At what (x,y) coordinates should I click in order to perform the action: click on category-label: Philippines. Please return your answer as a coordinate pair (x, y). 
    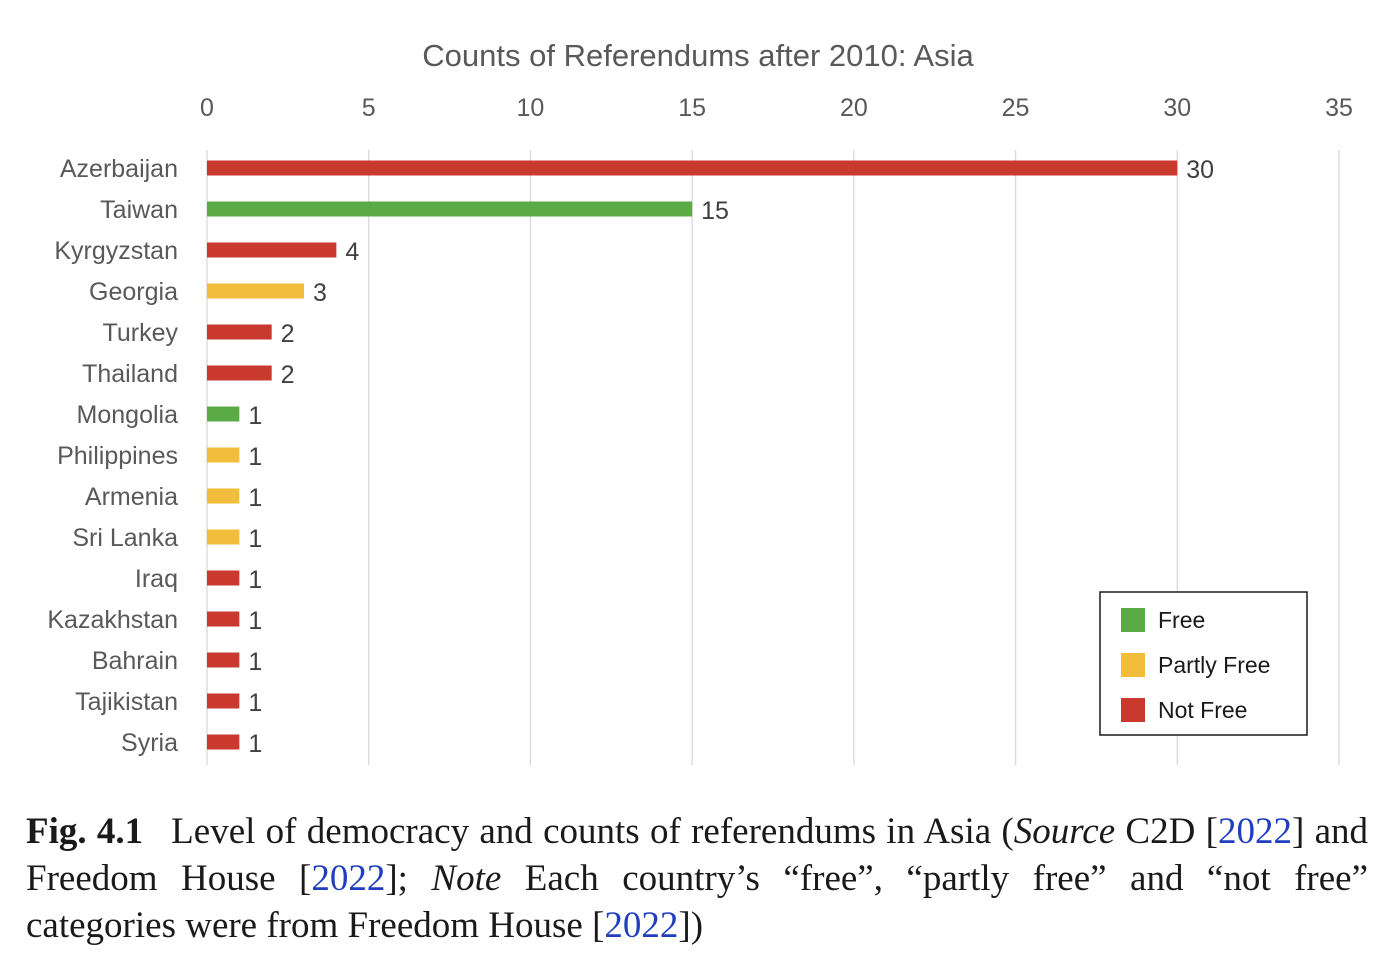
    Looking at the image, I should click on (117, 456).